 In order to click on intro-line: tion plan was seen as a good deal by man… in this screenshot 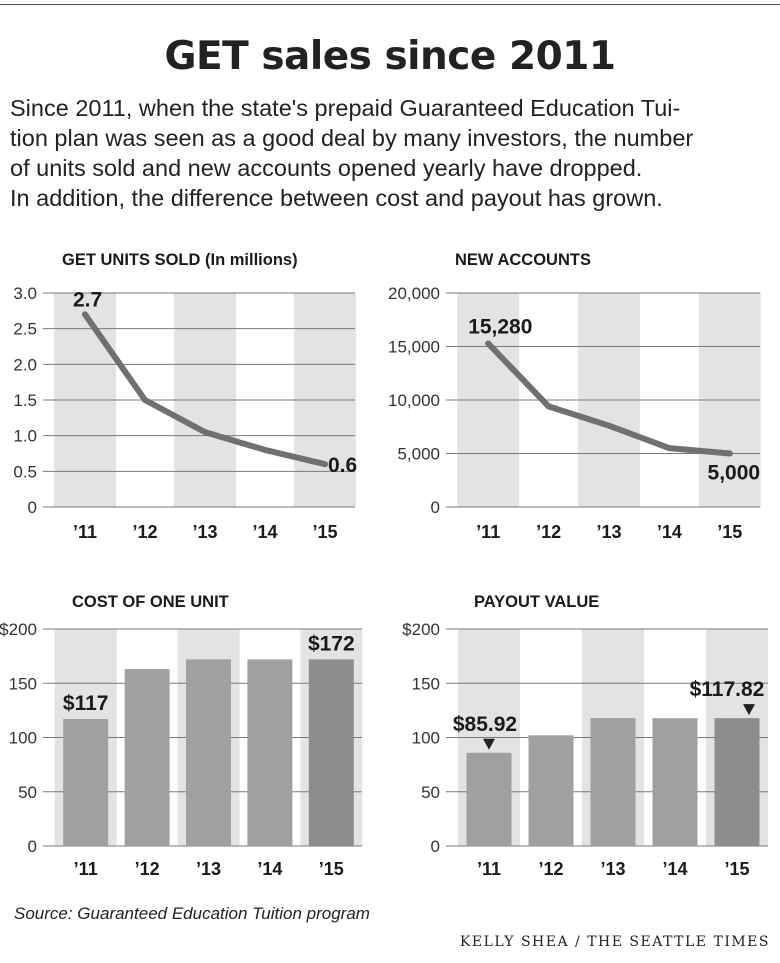, I will do `click(352, 138)`.